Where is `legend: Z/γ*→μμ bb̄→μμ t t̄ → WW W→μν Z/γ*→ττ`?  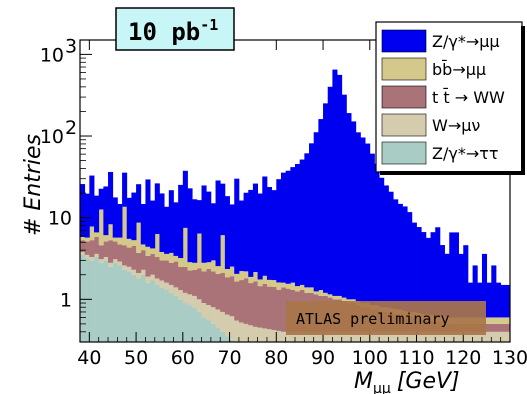
legend: Z/γ*→μμ bb̄→μμ t t̄ → WW W→μν Z/γ*→ττ is located at coordinates (450, 98).